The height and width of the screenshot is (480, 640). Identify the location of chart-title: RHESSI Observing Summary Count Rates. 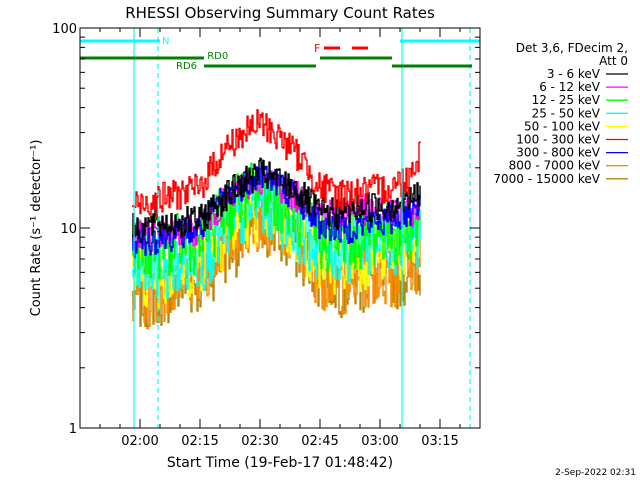
(280, 13).